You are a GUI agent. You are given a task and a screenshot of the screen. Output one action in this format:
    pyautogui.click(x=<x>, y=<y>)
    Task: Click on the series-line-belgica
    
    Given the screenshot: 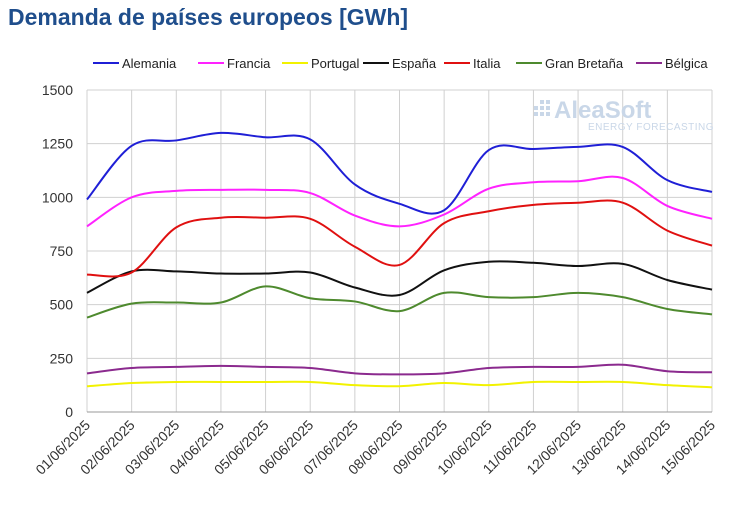 What is the action you would take?
    pyautogui.click(x=399, y=369)
    